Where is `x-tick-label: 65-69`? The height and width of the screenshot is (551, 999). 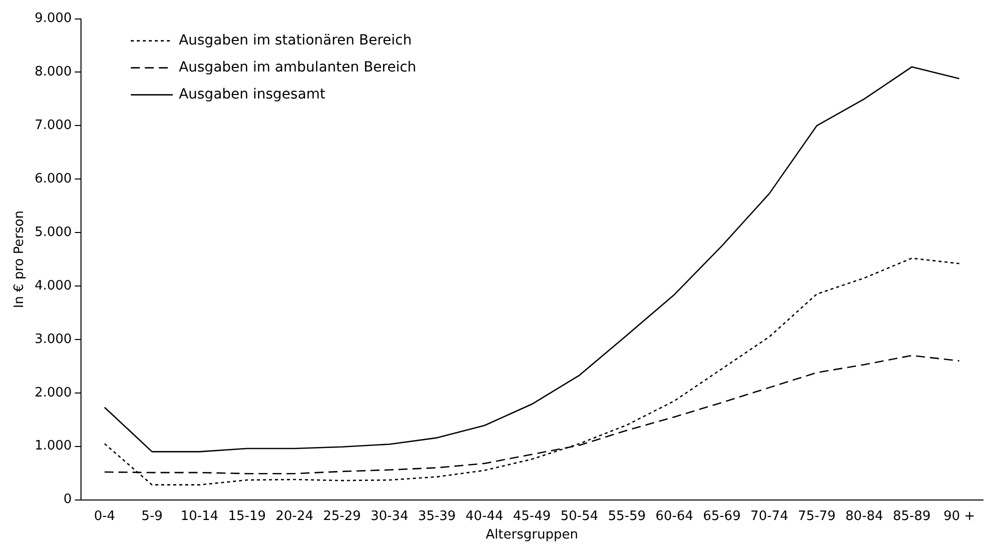
x-tick-label: 65-69 is located at coordinates (721, 516).